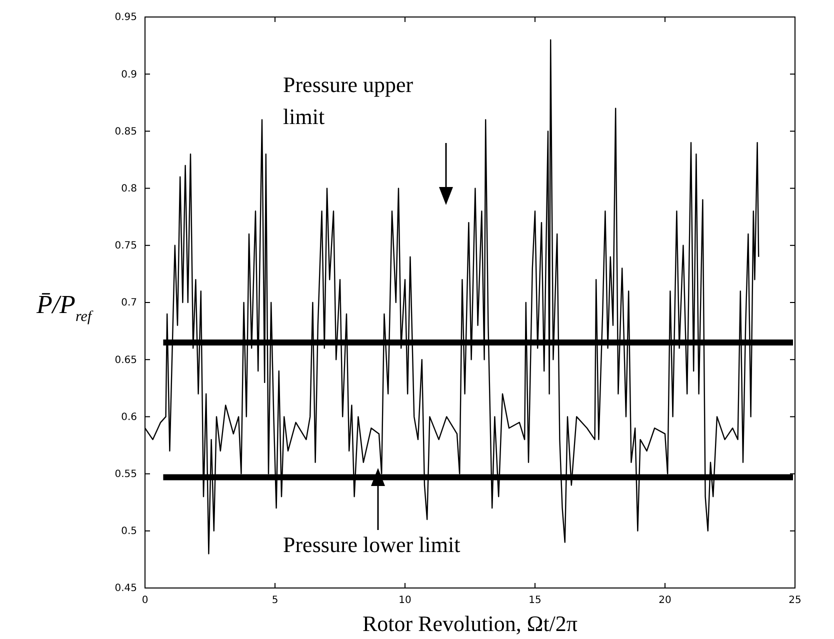  I want to click on annotation: Pressure lower limit, so click(371, 544).